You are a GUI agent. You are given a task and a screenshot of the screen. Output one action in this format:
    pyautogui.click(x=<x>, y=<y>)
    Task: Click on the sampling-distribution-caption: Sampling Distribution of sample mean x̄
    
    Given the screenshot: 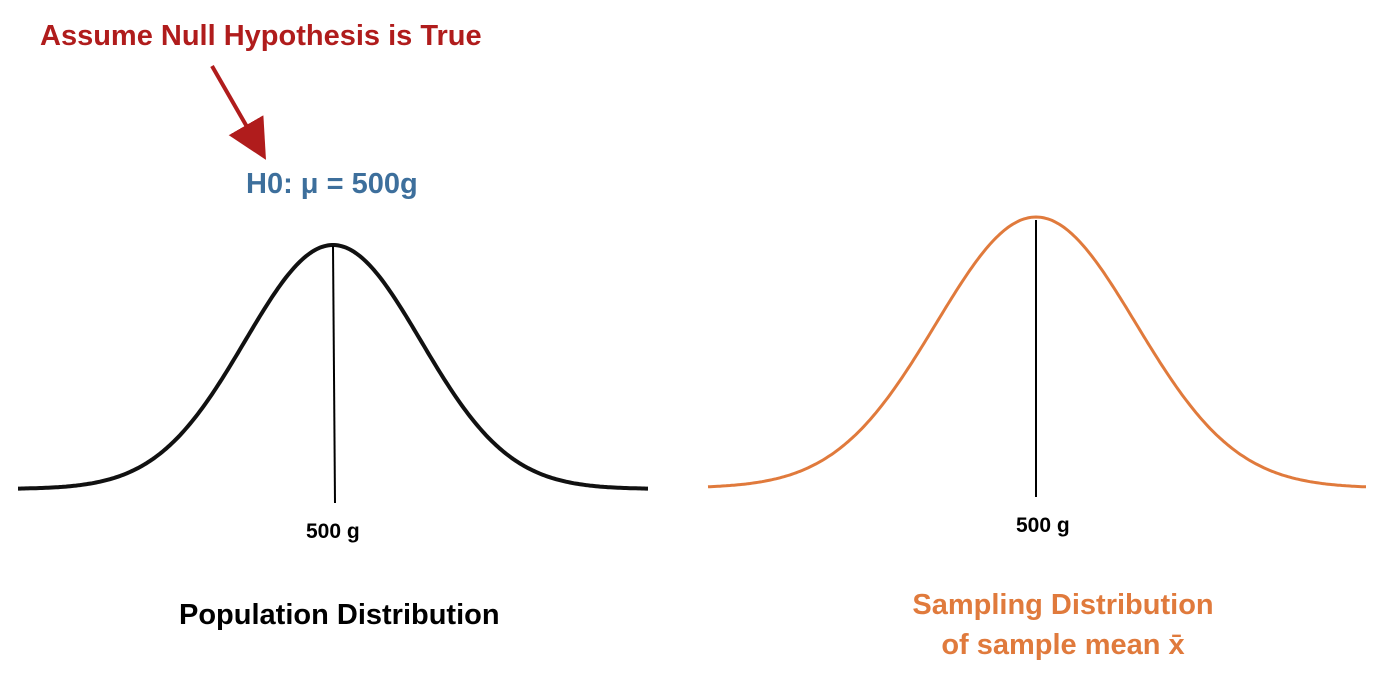 What is the action you would take?
    pyautogui.click(x=1063, y=625)
    